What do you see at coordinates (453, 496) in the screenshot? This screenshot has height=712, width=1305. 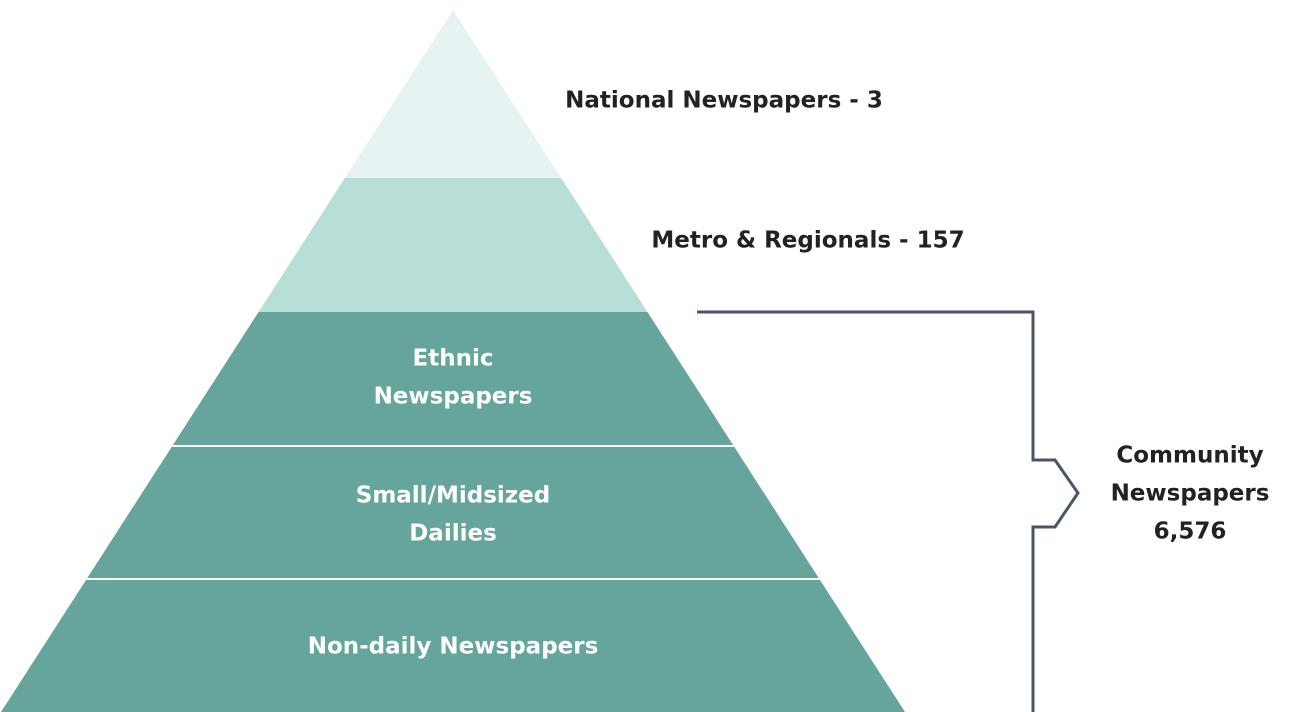 I see `level-label: Small/Midsized` at bounding box center [453, 496].